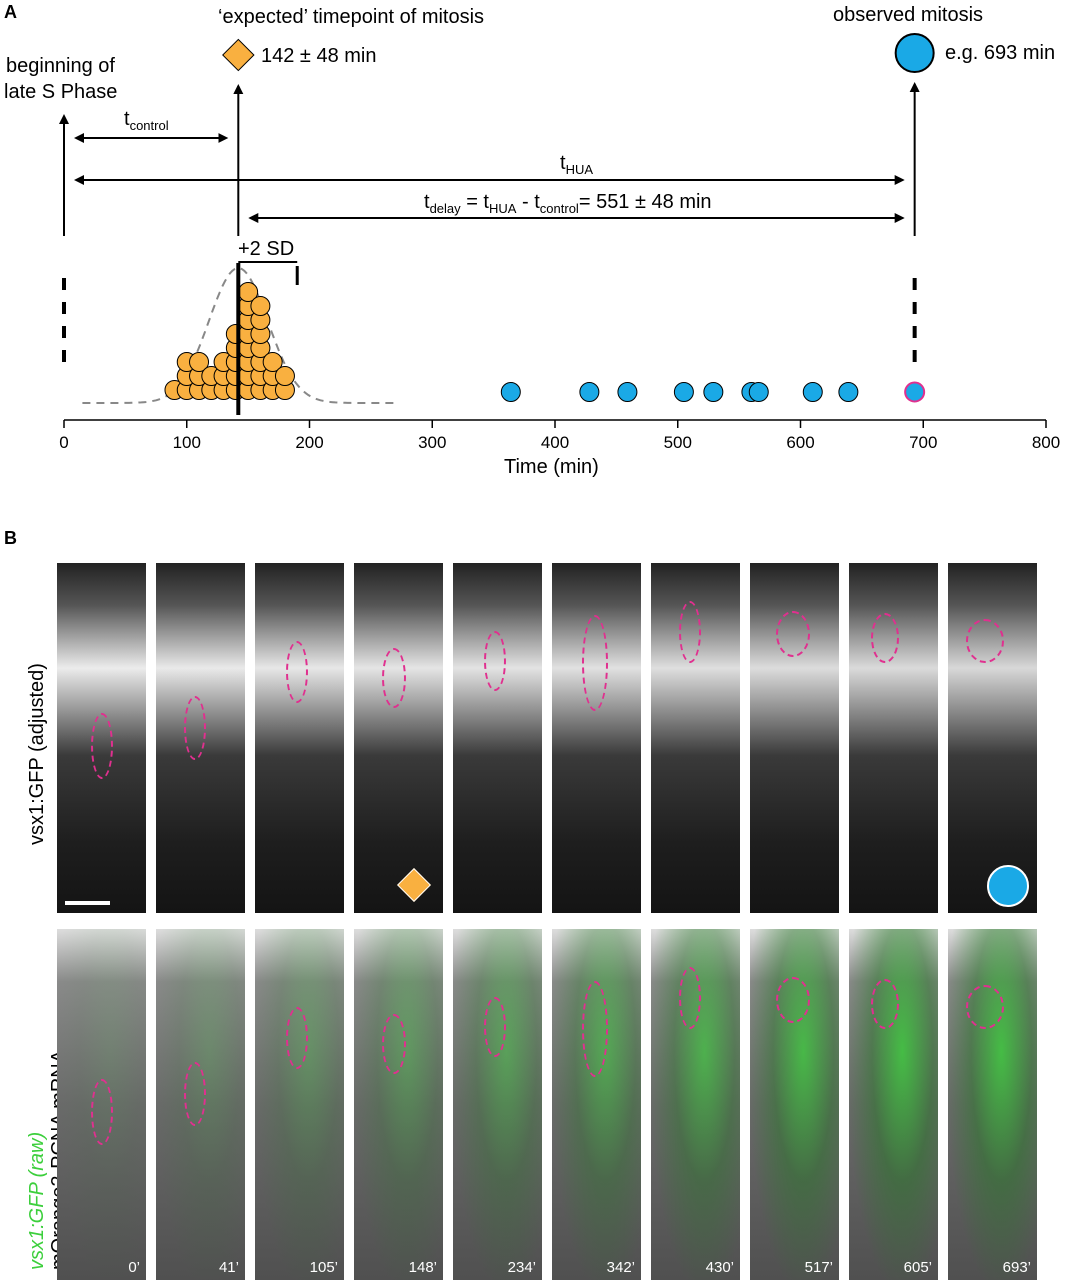 This screenshot has height=1280, width=1068. What do you see at coordinates (794, 1104) in the screenshot?
I see `merge-frame: 517’` at bounding box center [794, 1104].